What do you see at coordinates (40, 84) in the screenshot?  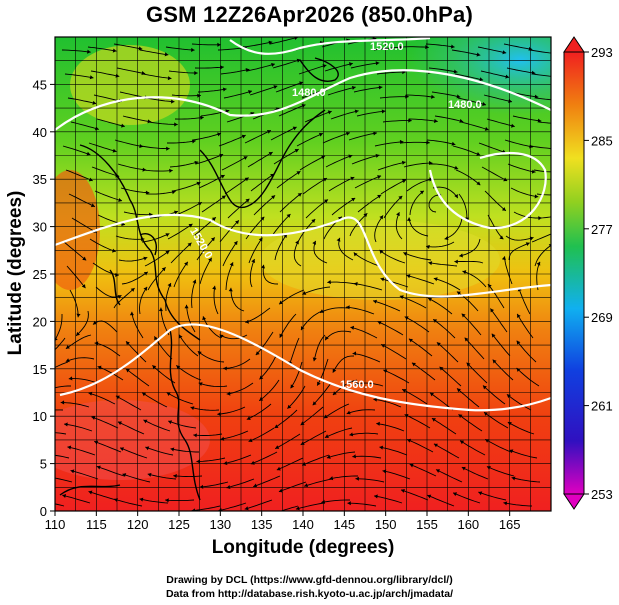 I see `y-tick-label: 45` at bounding box center [40, 84].